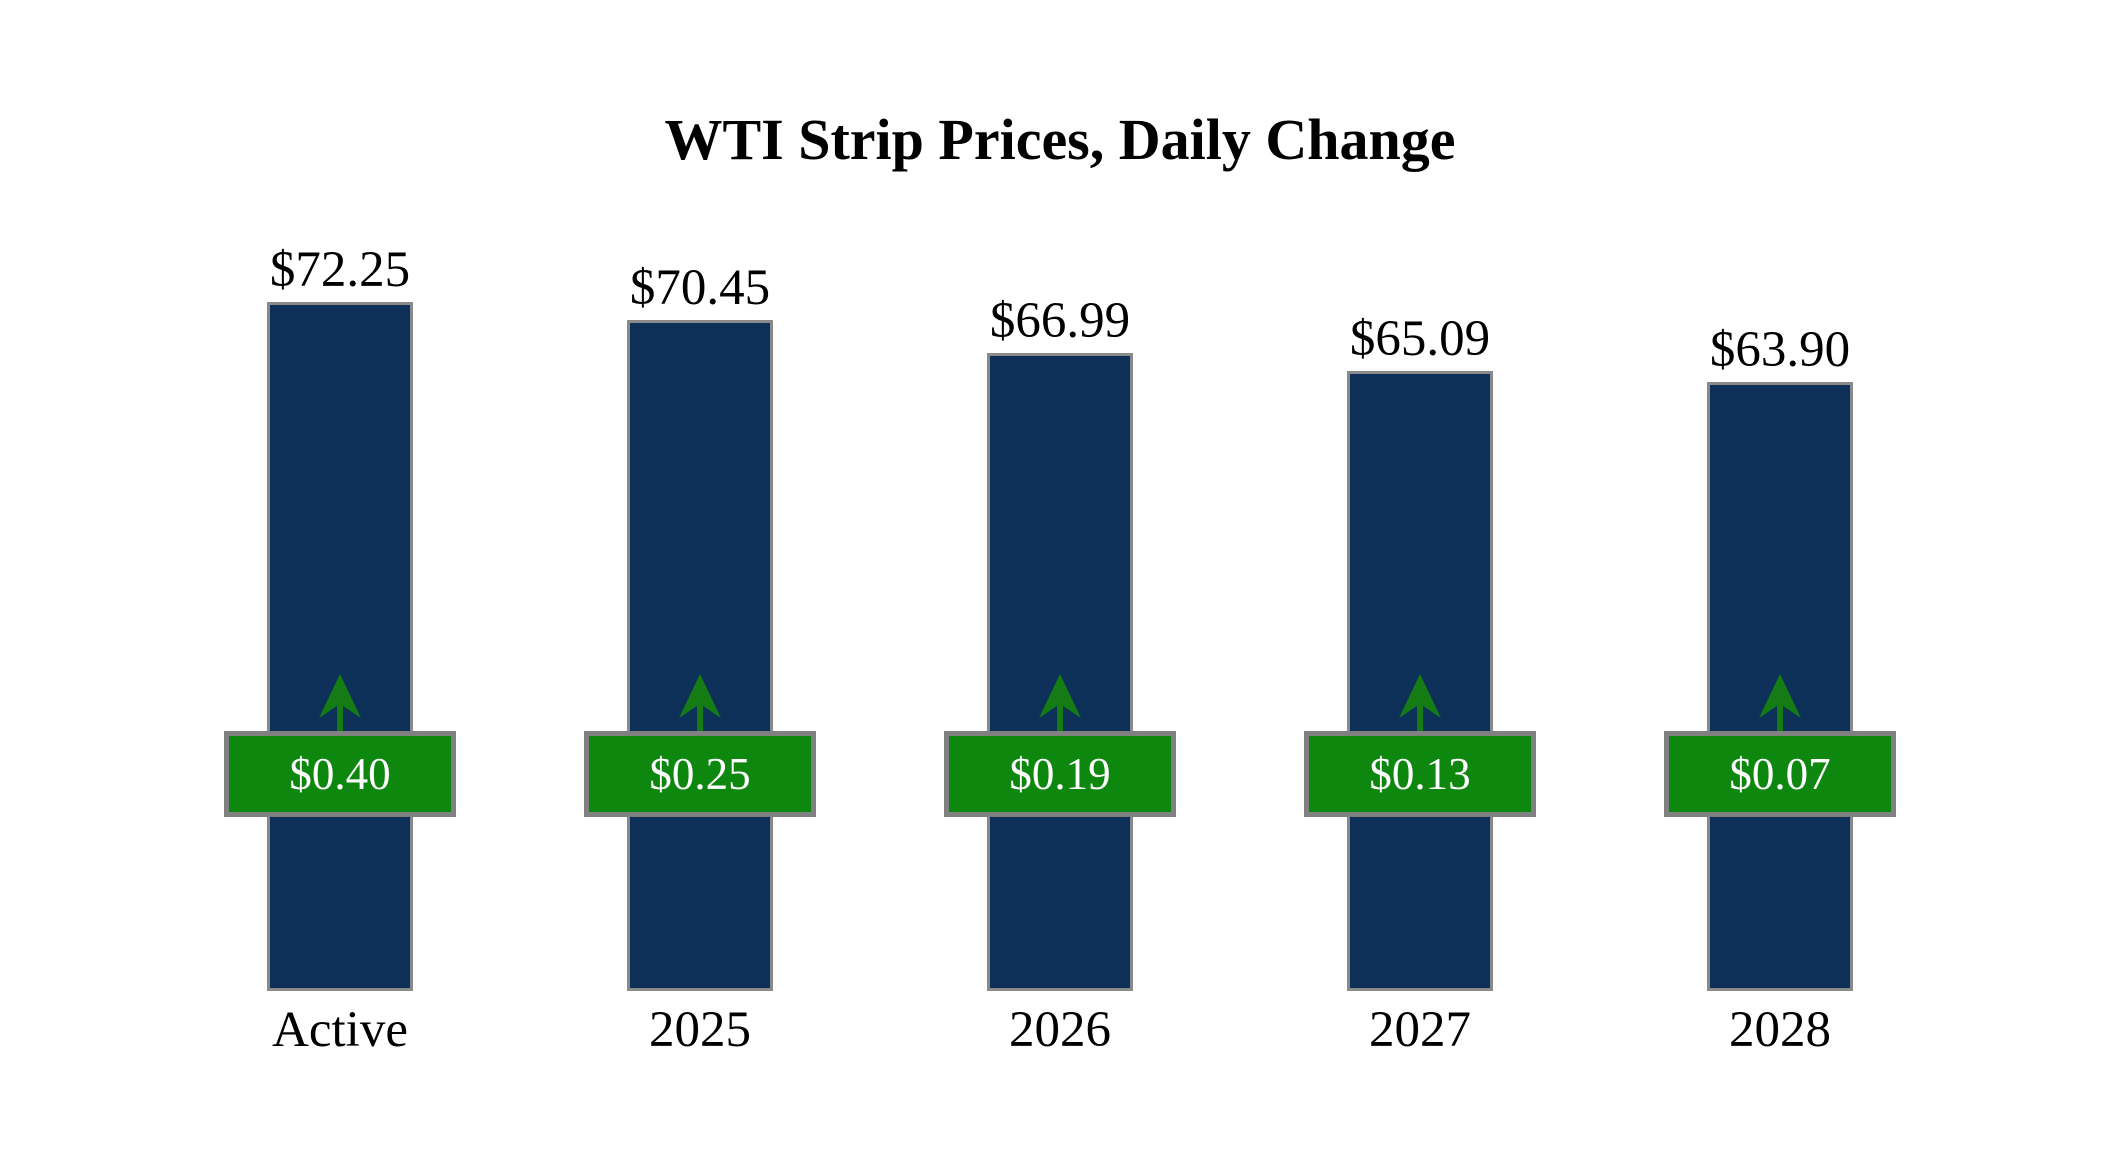  What do you see at coordinates (1060, 139) in the screenshot?
I see `chart-title: WTI Strip Prices, Daily Change` at bounding box center [1060, 139].